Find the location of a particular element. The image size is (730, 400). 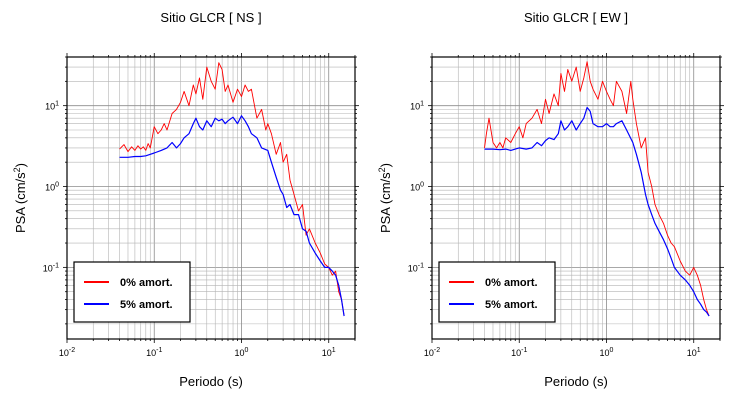

chart-title: Sitio GLCR [ NS ] is located at coordinates (210, 17).